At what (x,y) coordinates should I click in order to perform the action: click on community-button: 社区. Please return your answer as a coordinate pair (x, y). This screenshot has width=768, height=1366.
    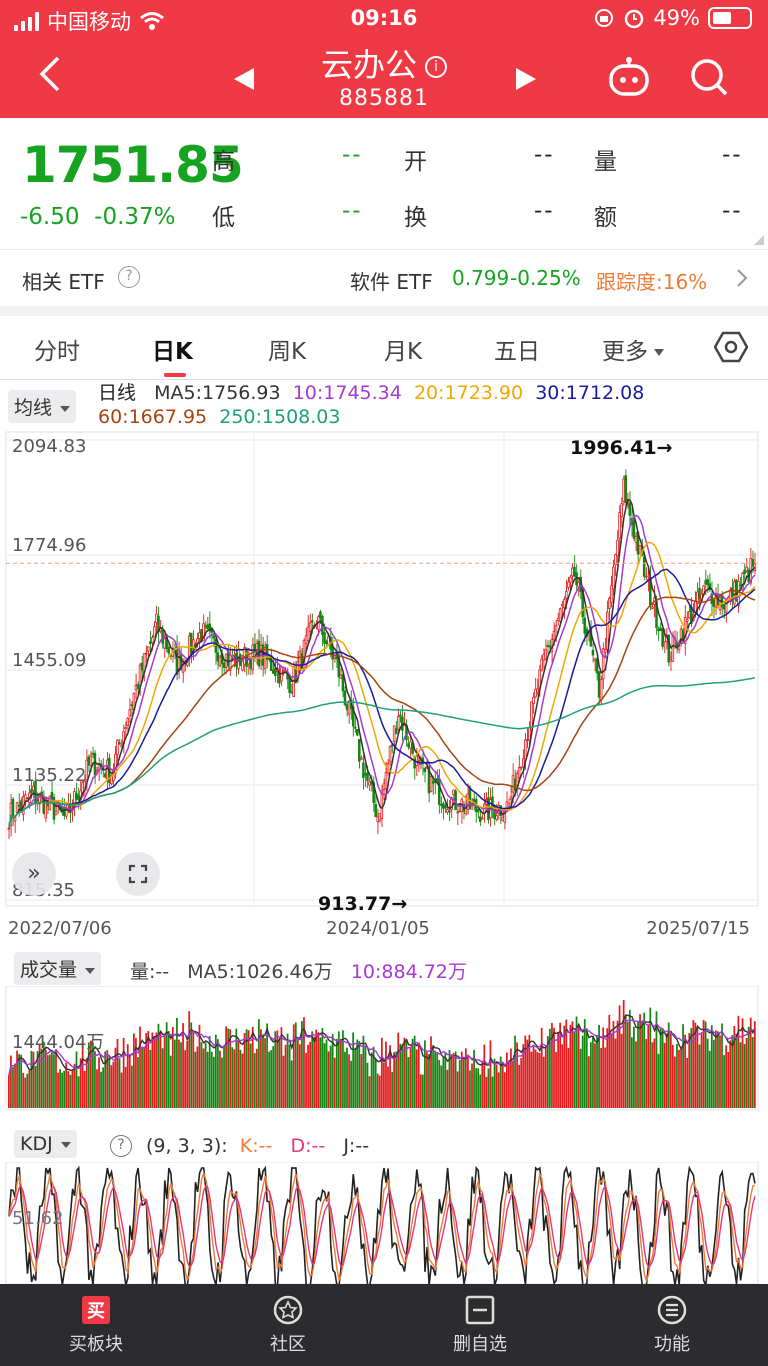
    Looking at the image, I should click on (288, 1325).